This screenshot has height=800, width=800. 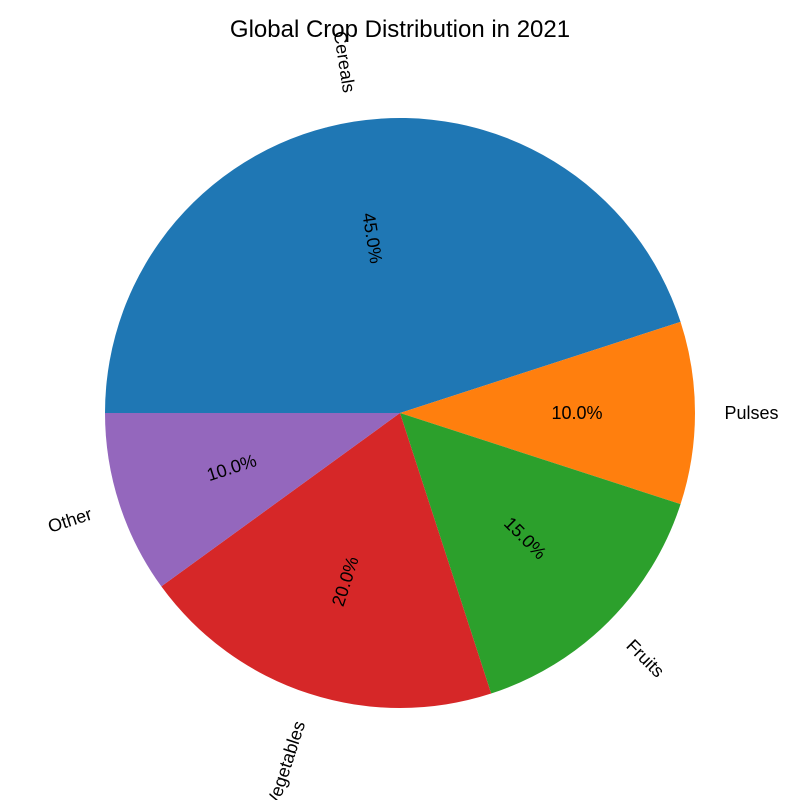 What do you see at coordinates (252, 500) in the screenshot?
I see `pie-slice-other` at bounding box center [252, 500].